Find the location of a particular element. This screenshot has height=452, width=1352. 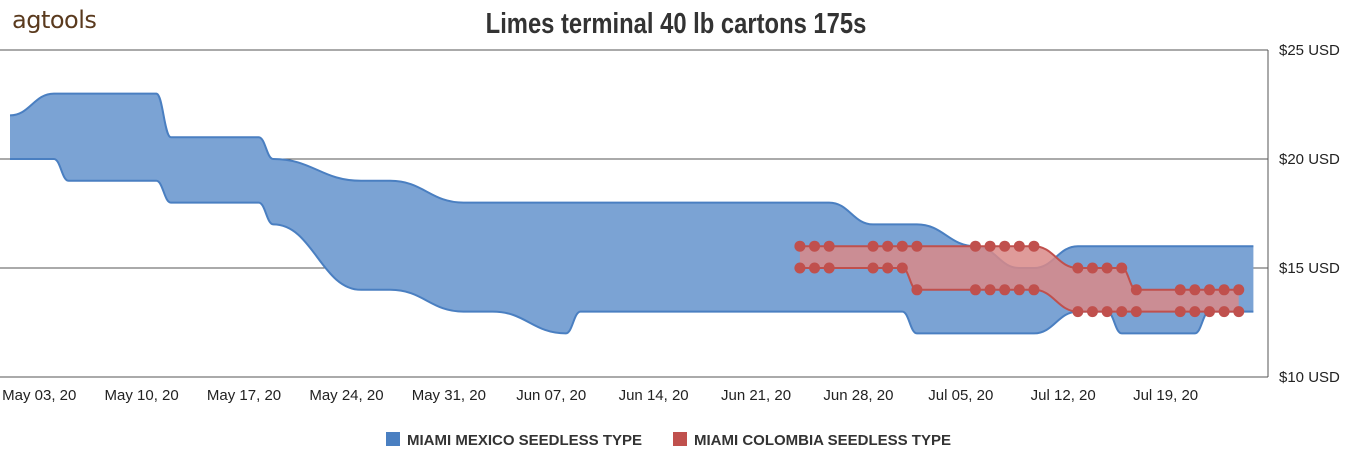

y-tick-label: $10 USD is located at coordinates (1309, 377).